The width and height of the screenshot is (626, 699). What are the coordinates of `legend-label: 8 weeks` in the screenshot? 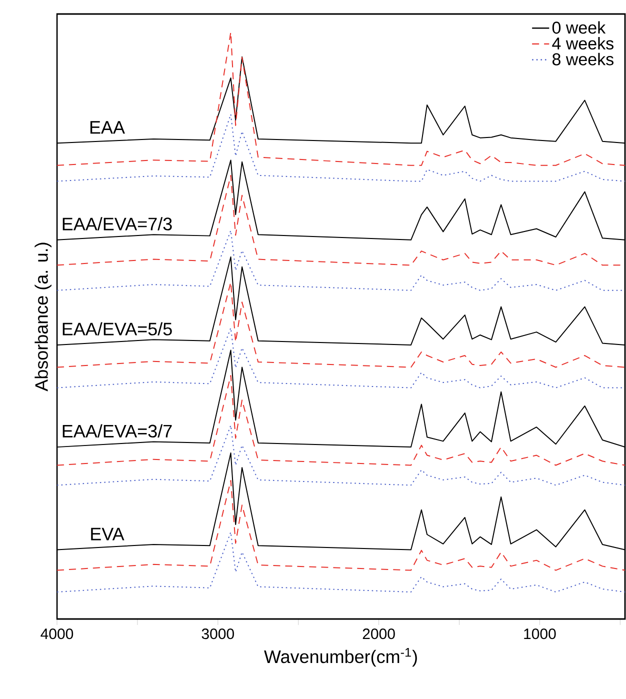 It's located at (583, 59).